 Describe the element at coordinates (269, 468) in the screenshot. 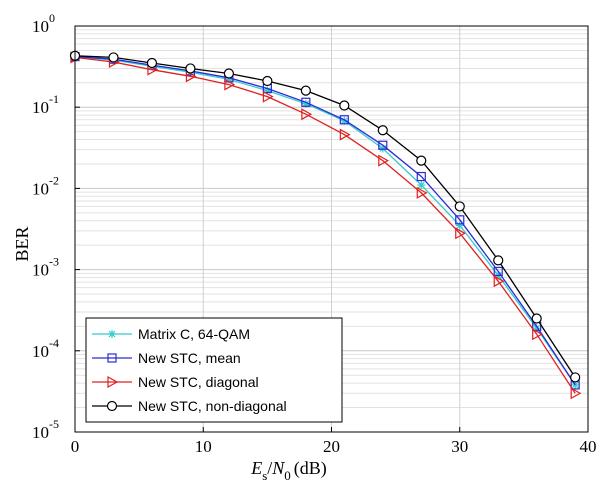

I see `x-axis-label-slash: /` at that location.